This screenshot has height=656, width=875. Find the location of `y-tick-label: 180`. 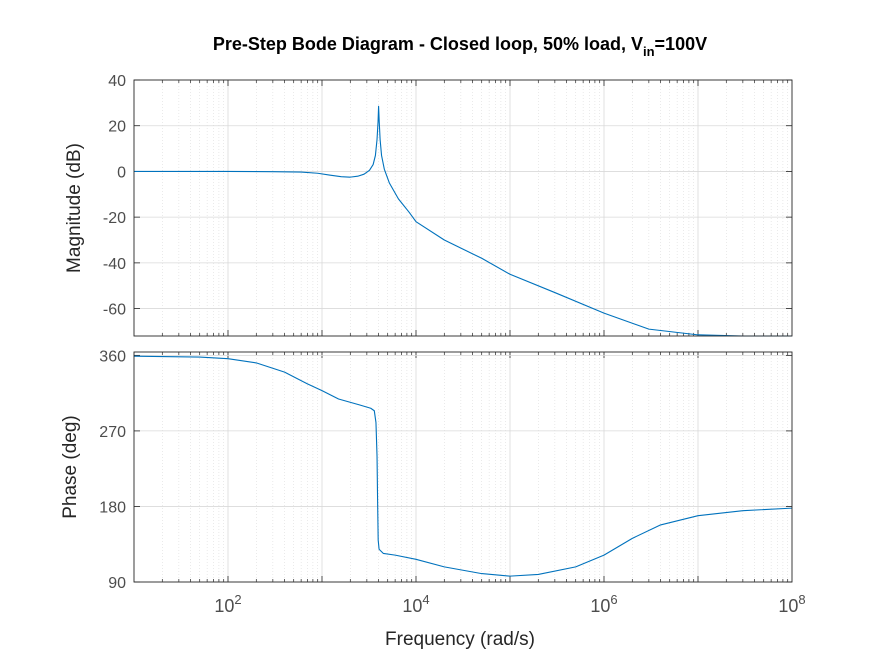

y-tick-label: 180 is located at coordinates (112, 507).